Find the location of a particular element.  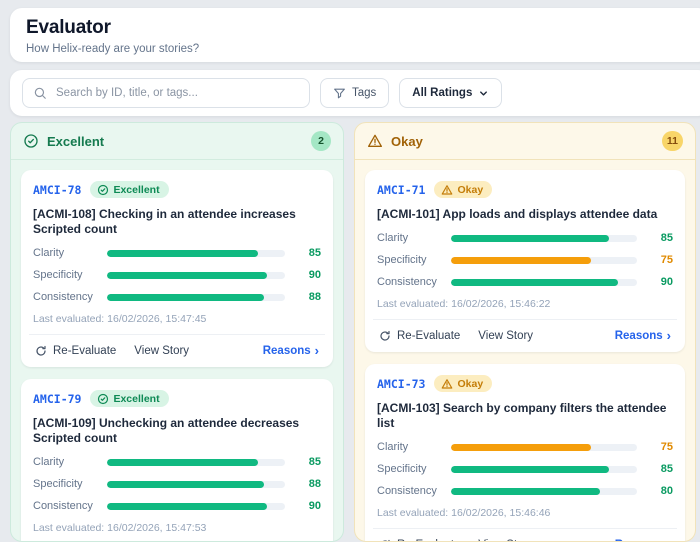

column-excellent-count-badge: 2 is located at coordinates (321, 141).